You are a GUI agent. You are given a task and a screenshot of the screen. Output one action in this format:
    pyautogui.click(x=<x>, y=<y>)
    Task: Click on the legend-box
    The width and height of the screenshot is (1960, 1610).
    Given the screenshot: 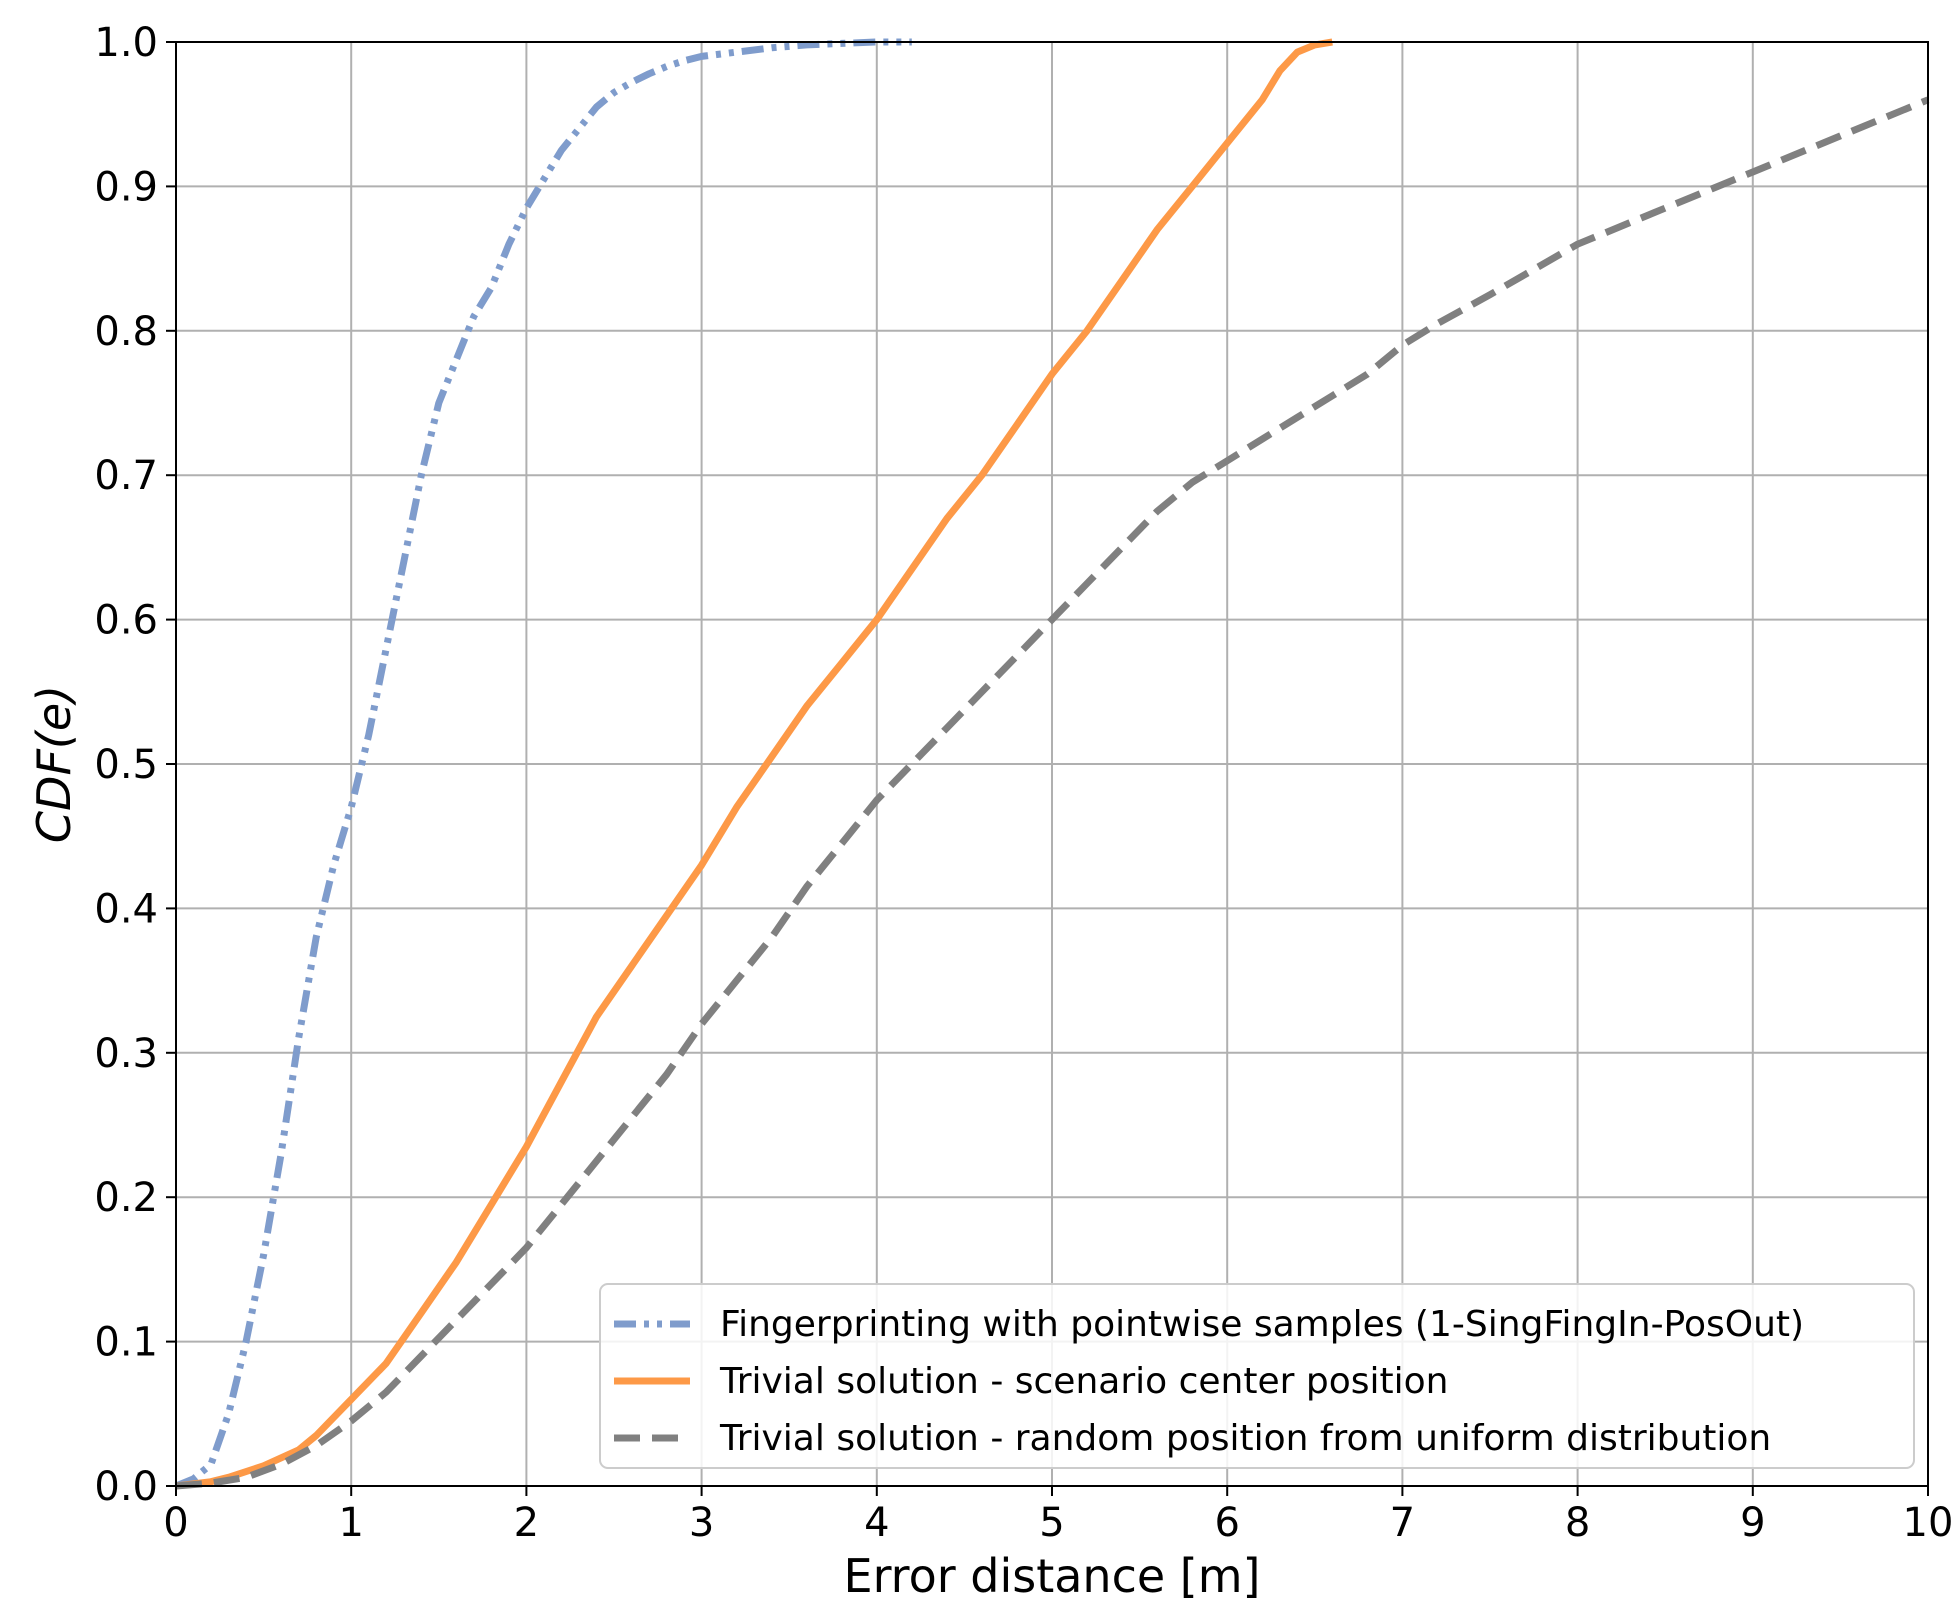 What is the action you would take?
    pyautogui.click(x=1257, y=1376)
    